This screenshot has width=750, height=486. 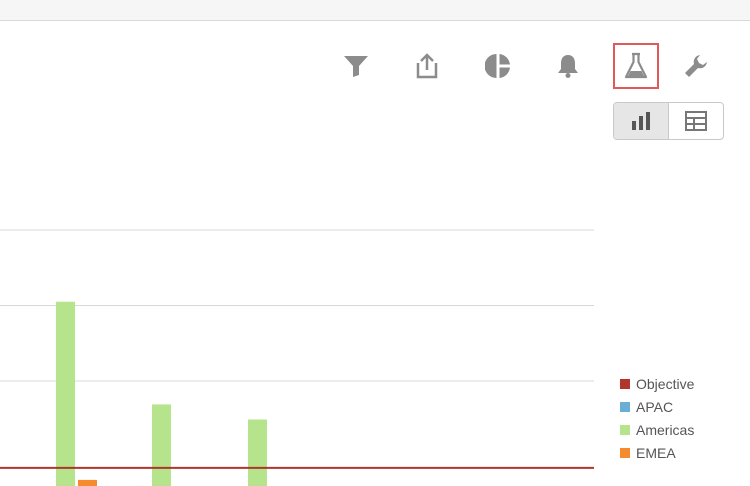 I want to click on legend-item-americas: Americas, so click(x=657, y=429).